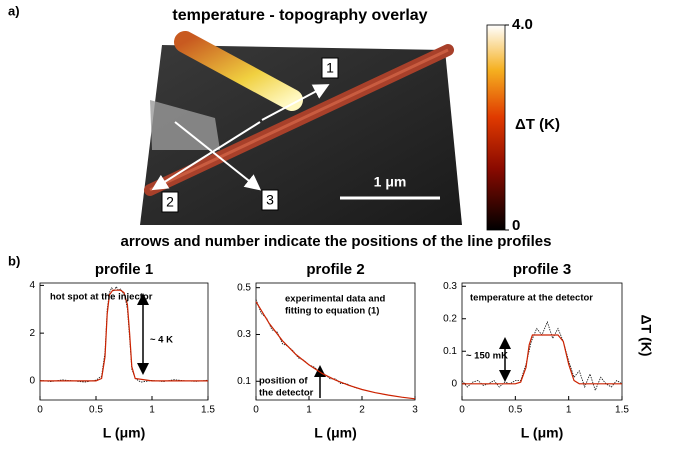  I want to click on colorbar, so click(496, 127).